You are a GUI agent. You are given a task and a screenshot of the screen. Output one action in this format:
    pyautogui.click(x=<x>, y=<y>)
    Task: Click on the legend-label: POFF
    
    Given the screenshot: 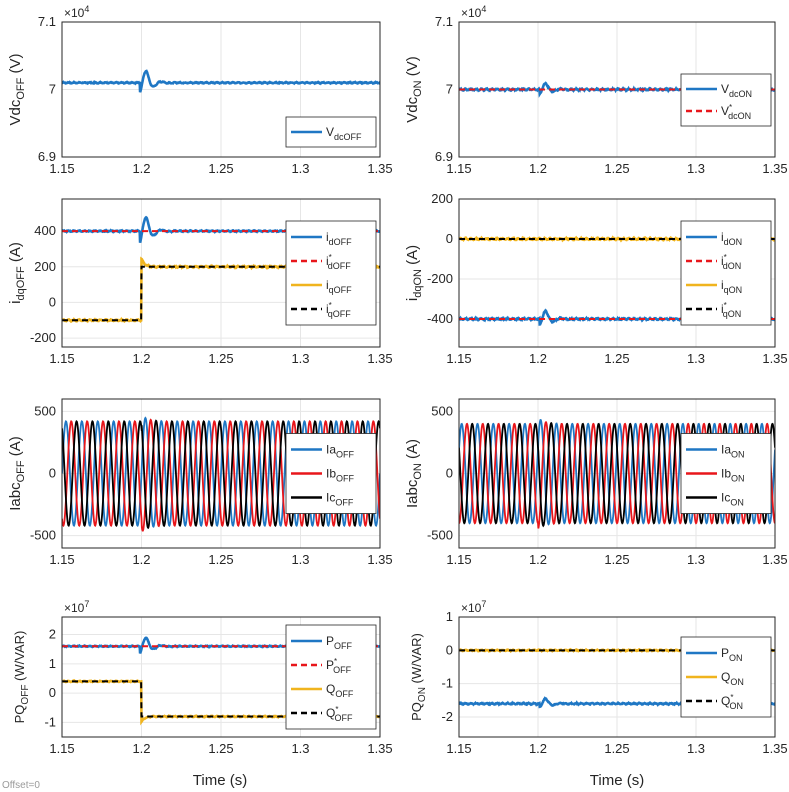 What is the action you would take?
    pyautogui.click(x=339, y=642)
    